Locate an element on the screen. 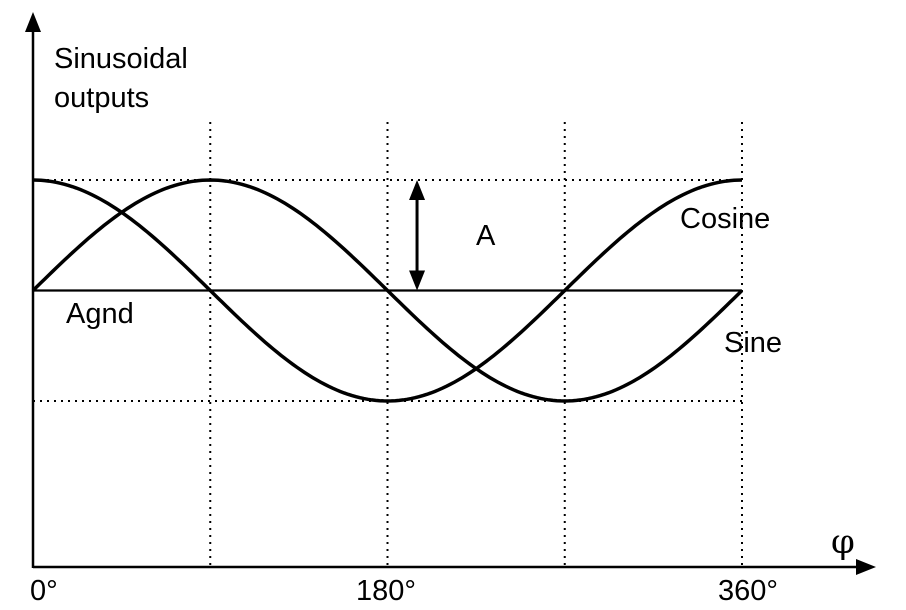  y-axis-arrow-icon is located at coordinates (33, 22).